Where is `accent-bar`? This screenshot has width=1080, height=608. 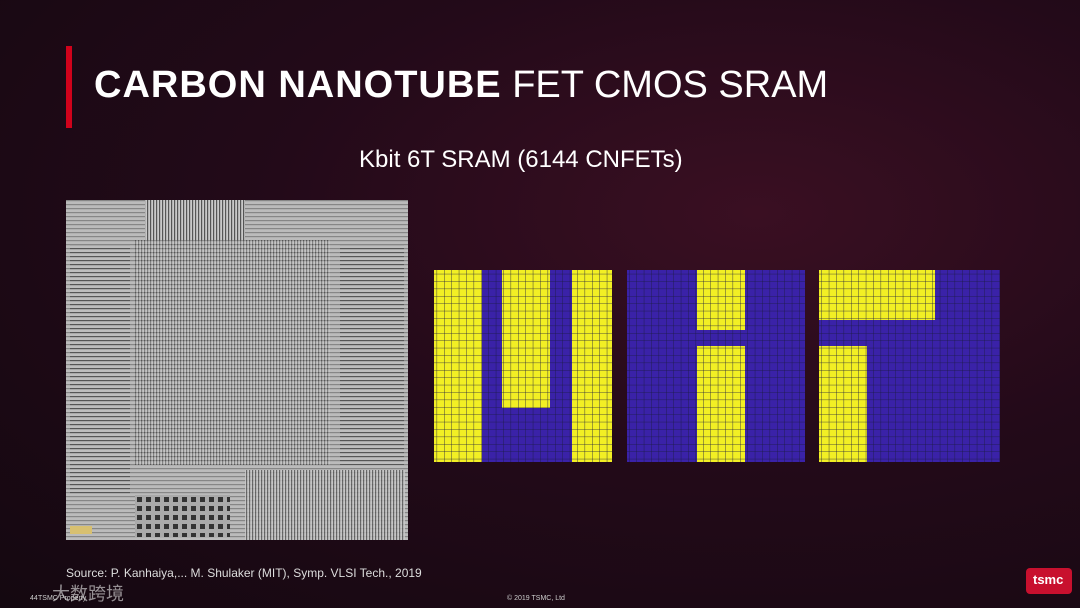
accent-bar is located at coordinates (69, 87).